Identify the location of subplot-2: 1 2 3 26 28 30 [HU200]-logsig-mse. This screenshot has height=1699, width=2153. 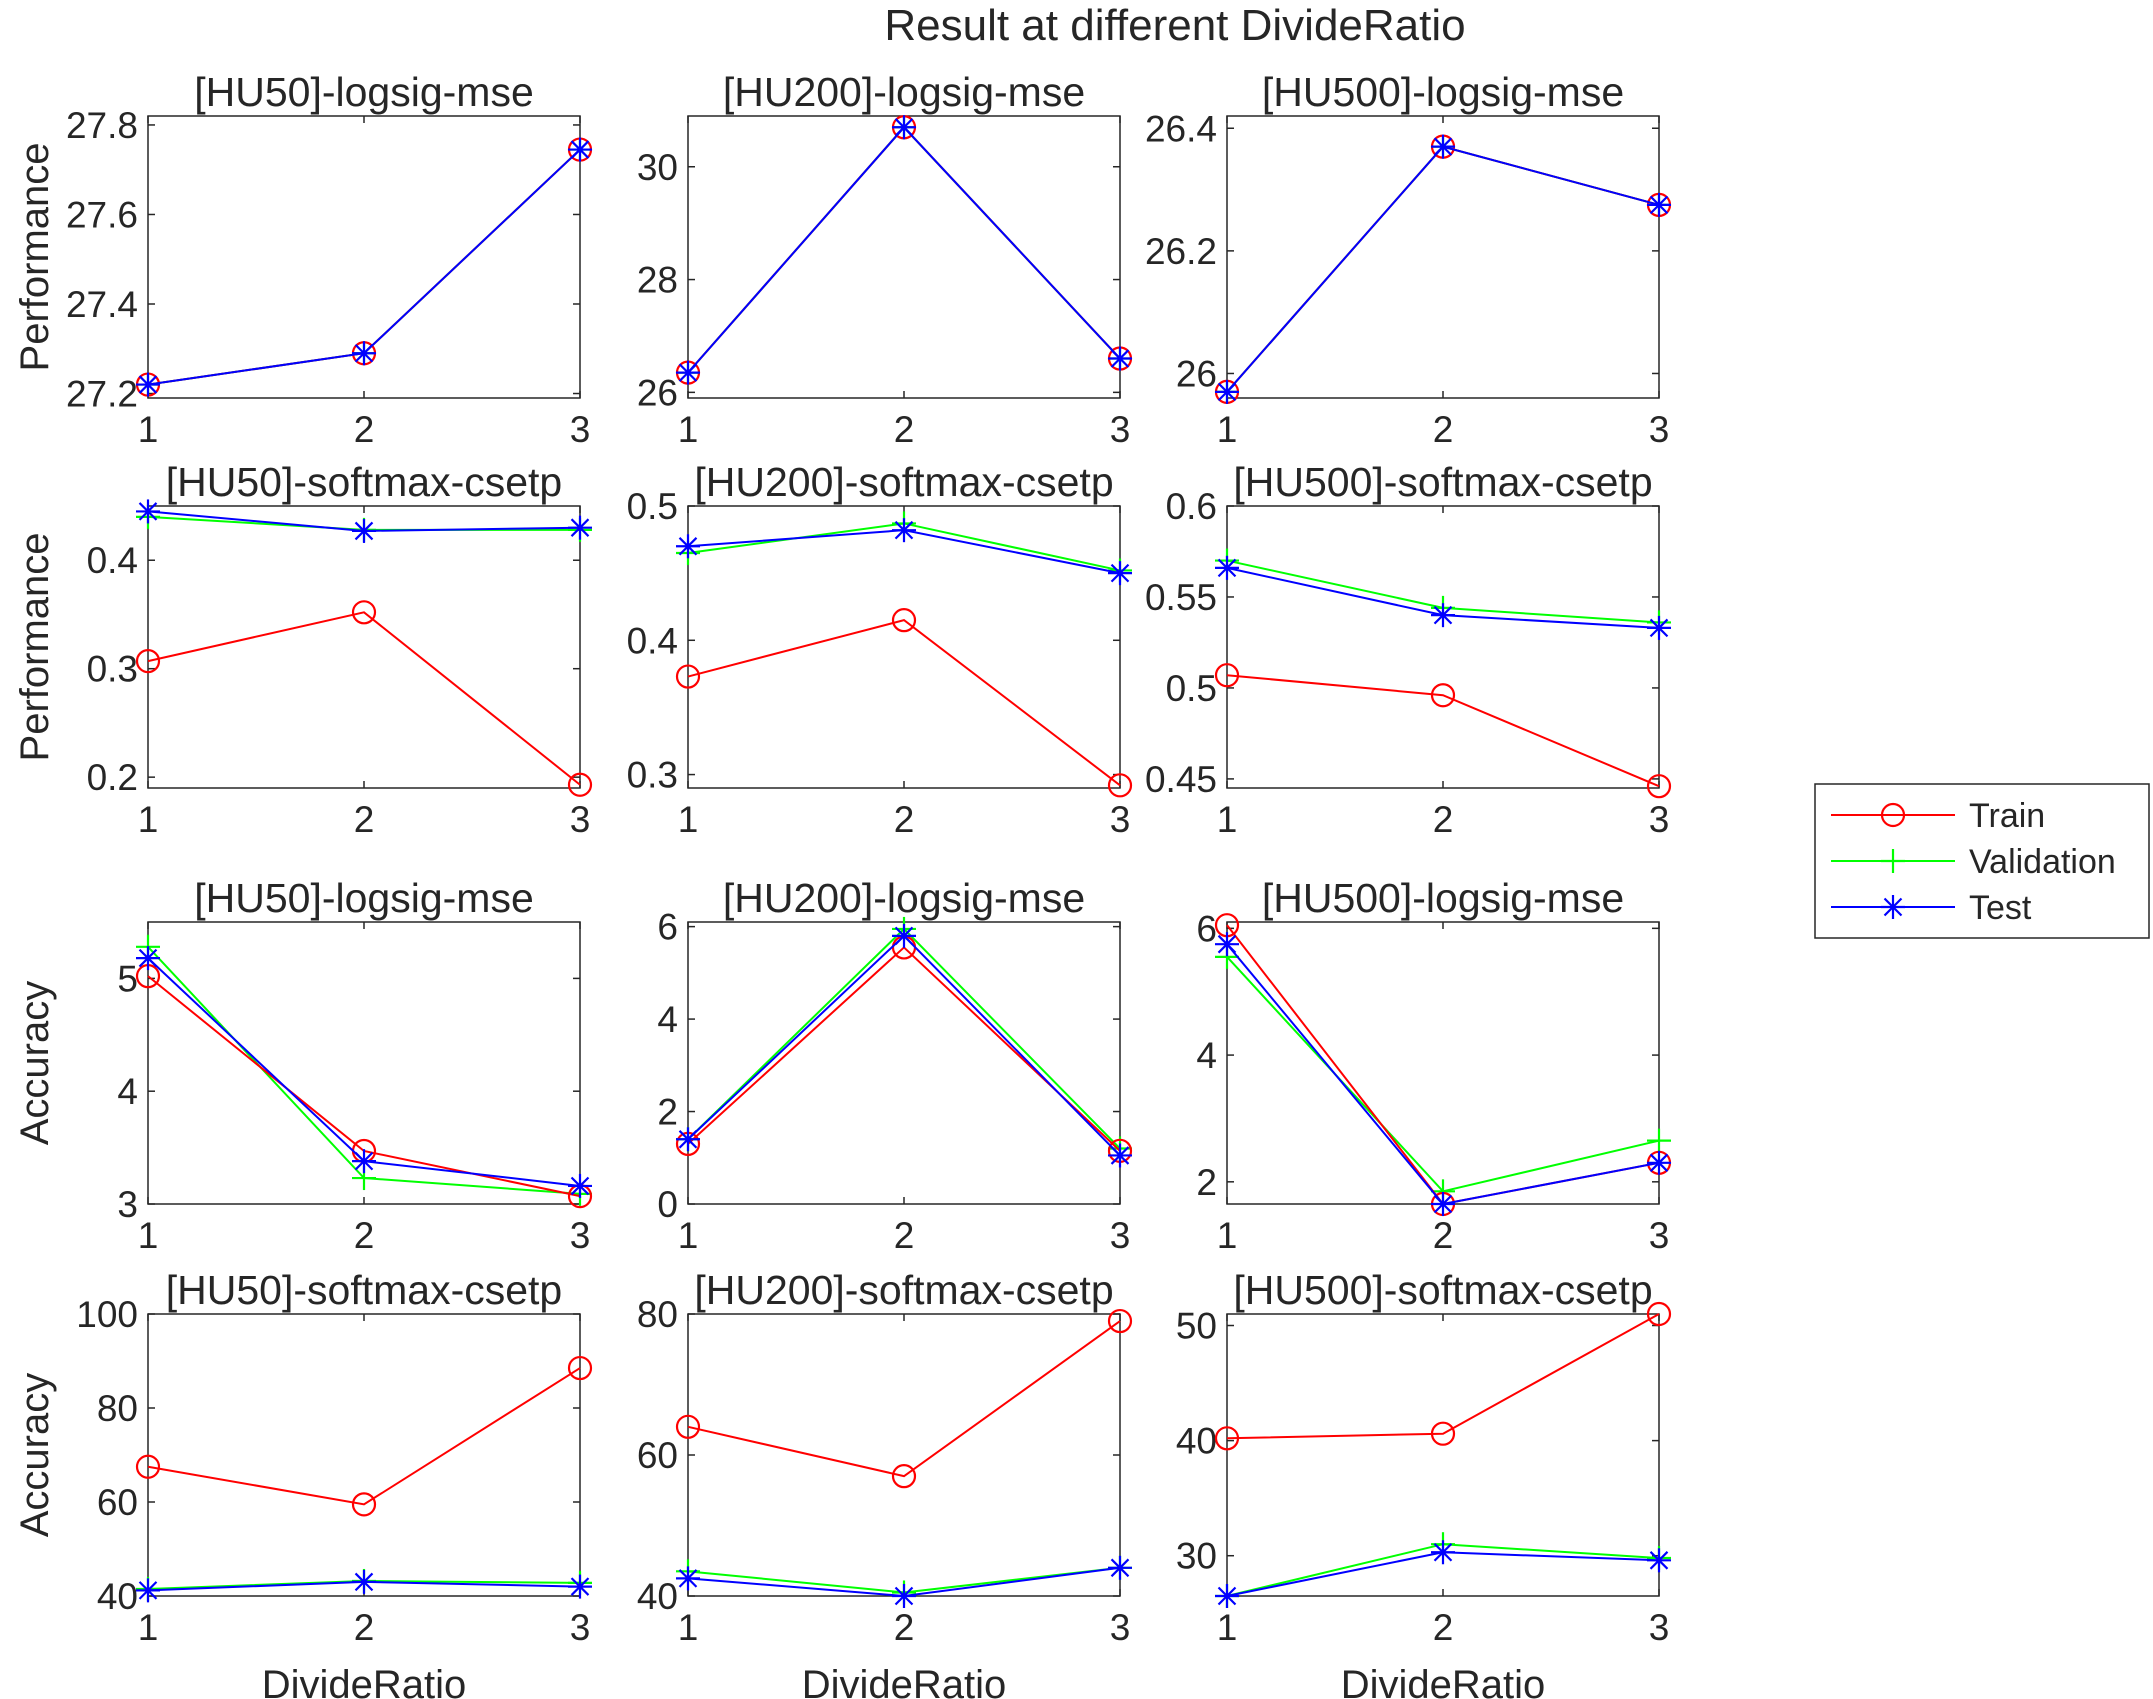
(885, 259).